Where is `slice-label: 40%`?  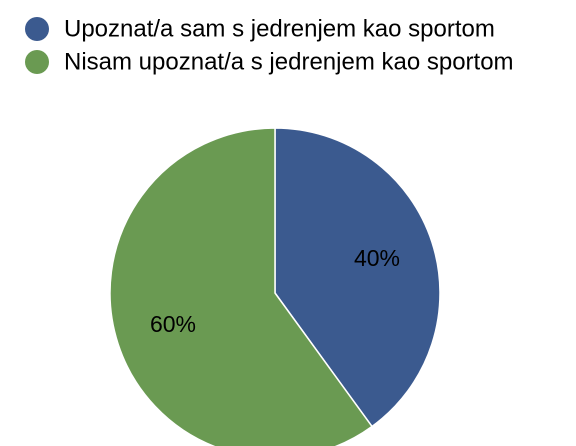
slice-label: 40% is located at coordinates (377, 258).